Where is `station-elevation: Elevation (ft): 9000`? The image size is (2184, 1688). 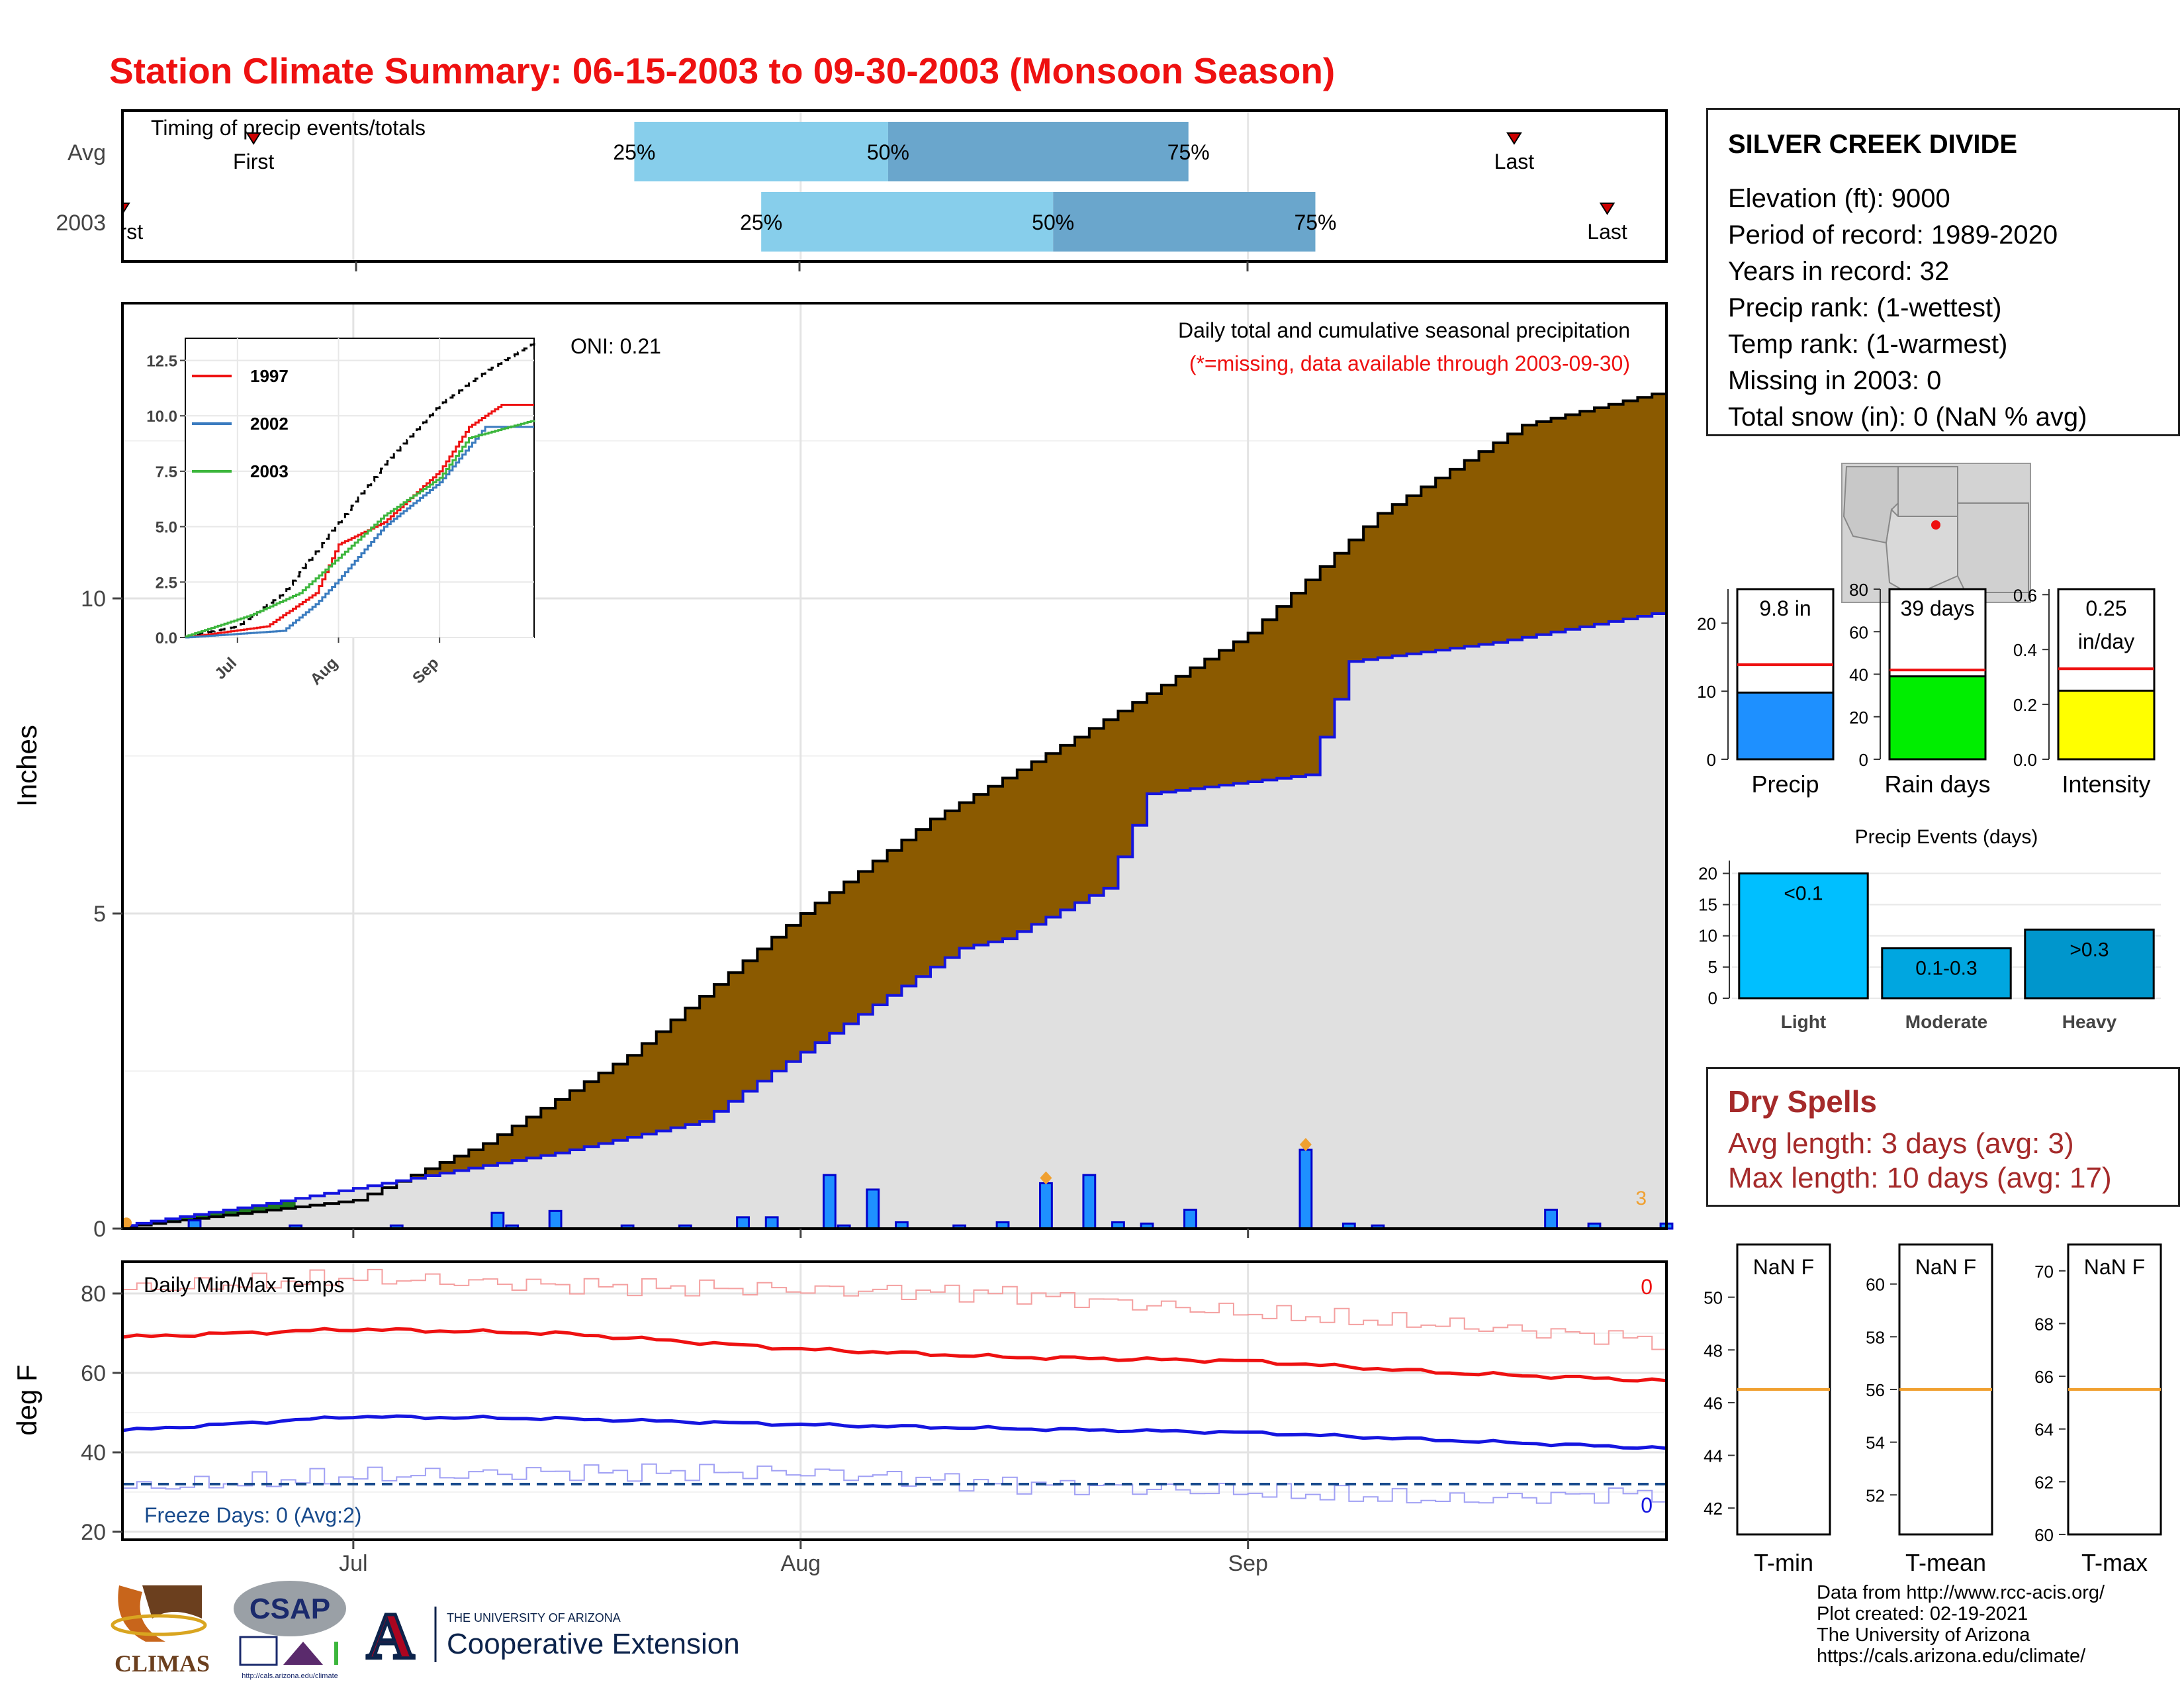
station-elevation: Elevation (ft): 9000 is located at coordinates (1839, 198).